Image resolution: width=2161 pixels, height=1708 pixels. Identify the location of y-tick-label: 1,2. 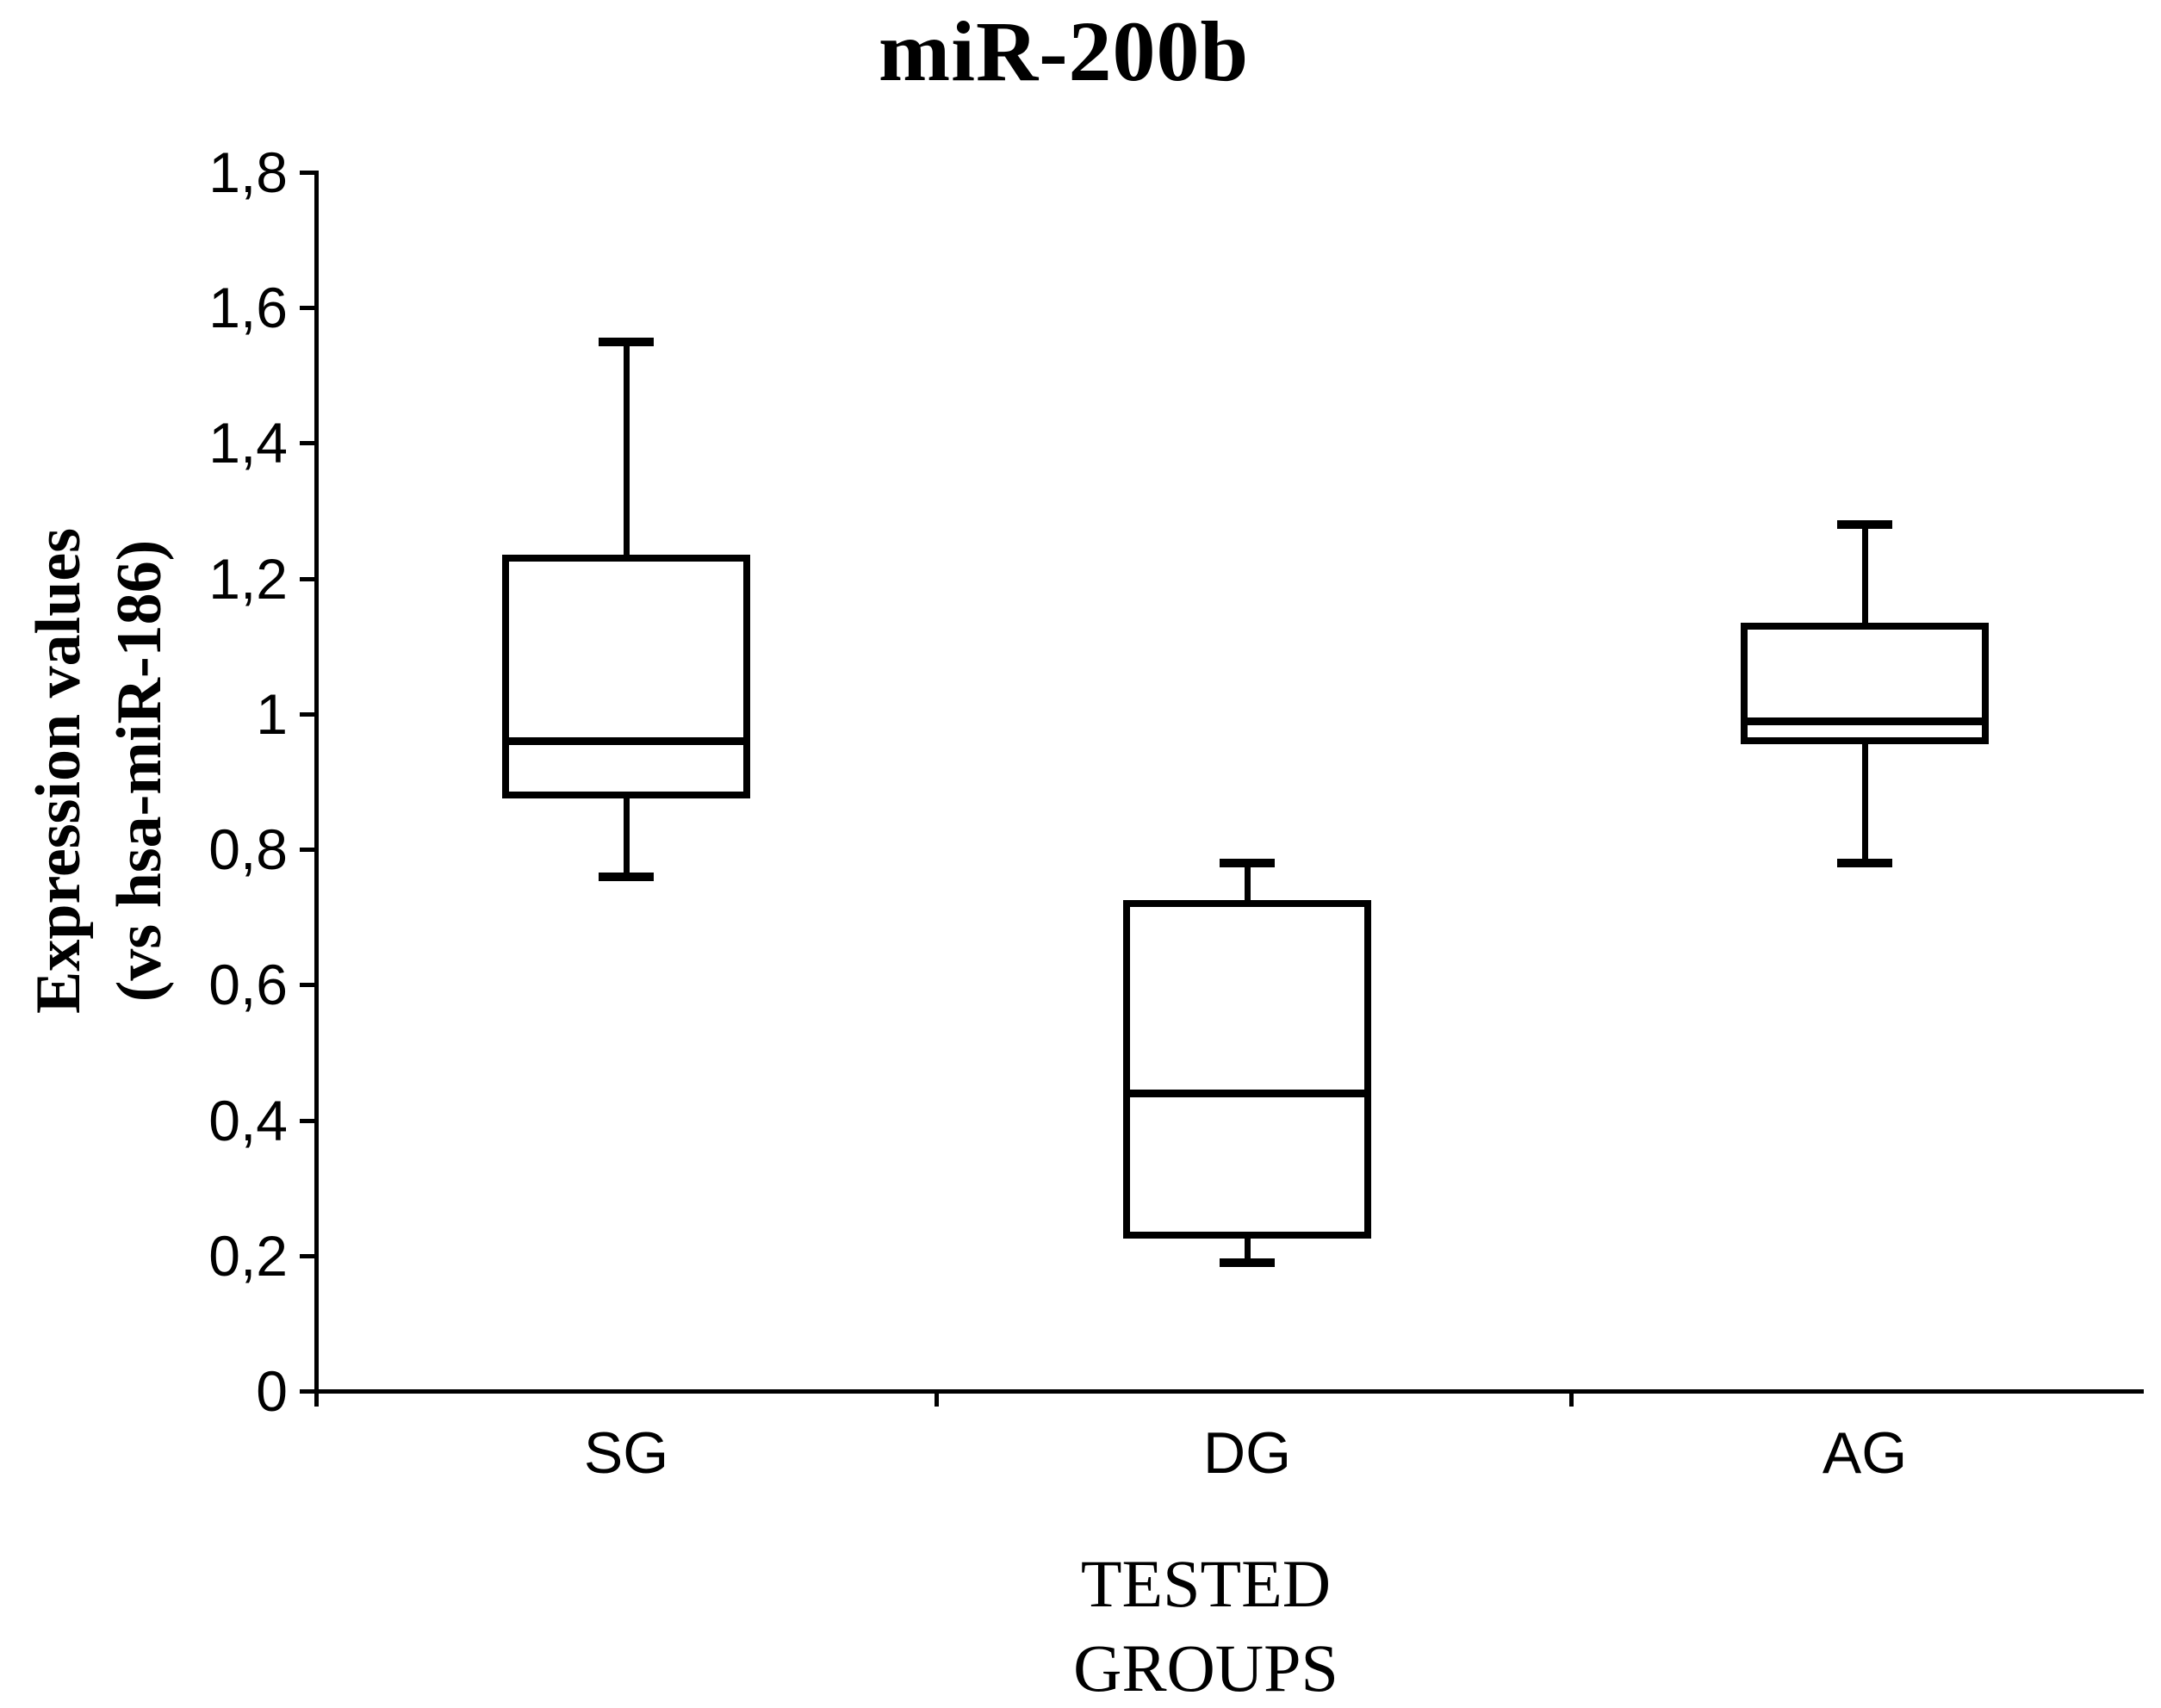
(248, 578).